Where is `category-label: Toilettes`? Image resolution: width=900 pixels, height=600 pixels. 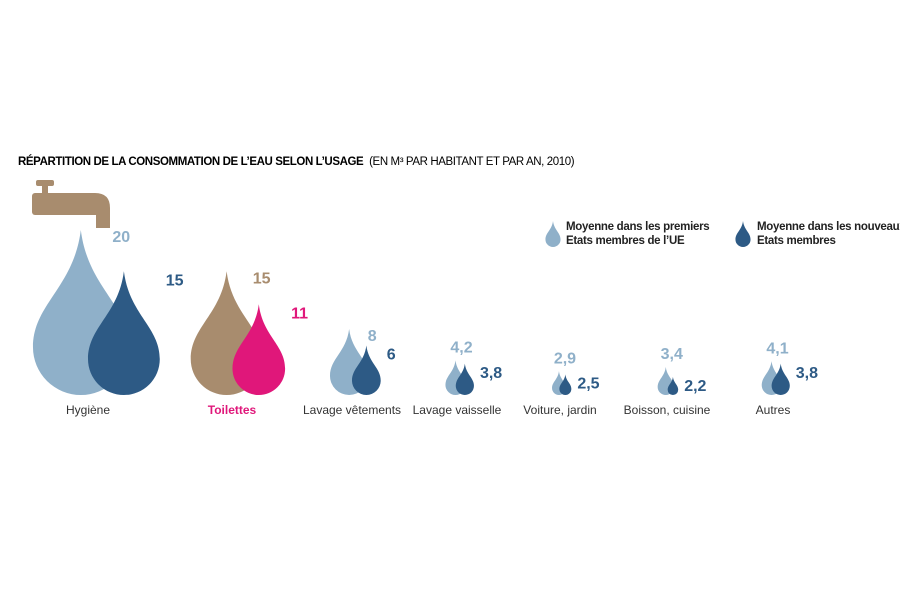 category-label: Toilettes is located at coordinates (232, 410).